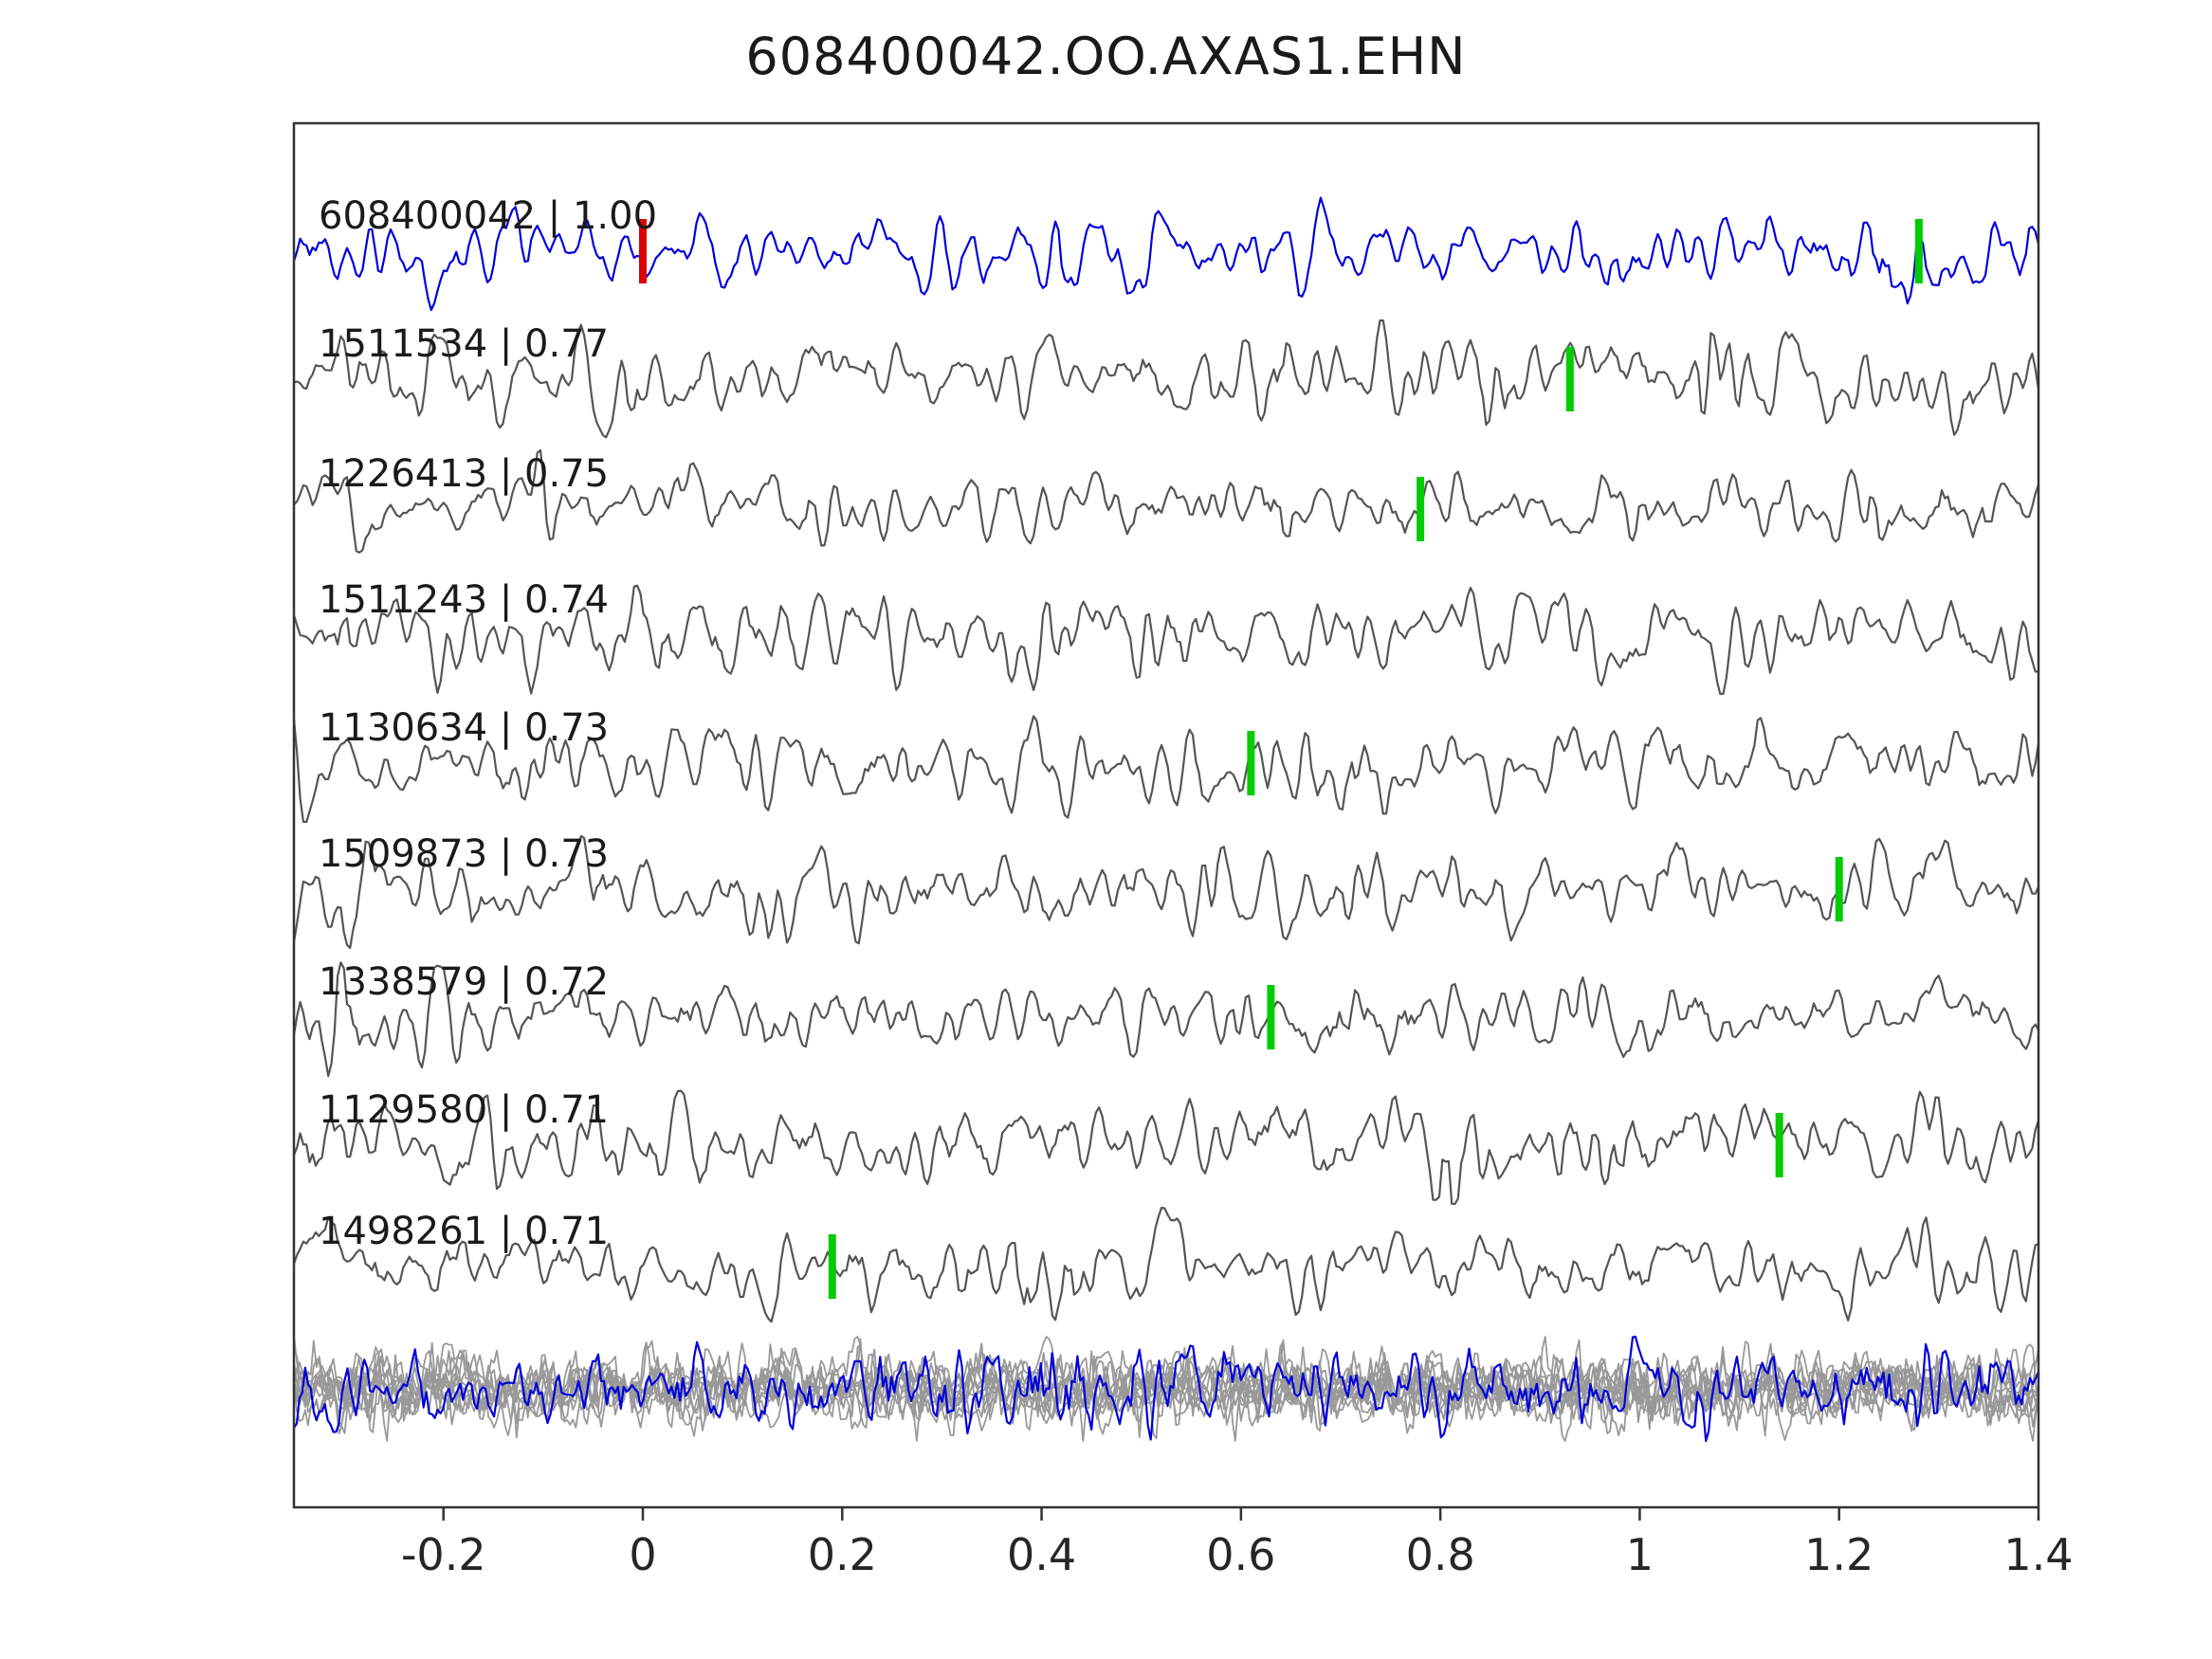  What do you see at coordinates (464, 728) in the screenshot?
I see `trace-label: 1130634 | 0.73` at bounding box center [464, 728].